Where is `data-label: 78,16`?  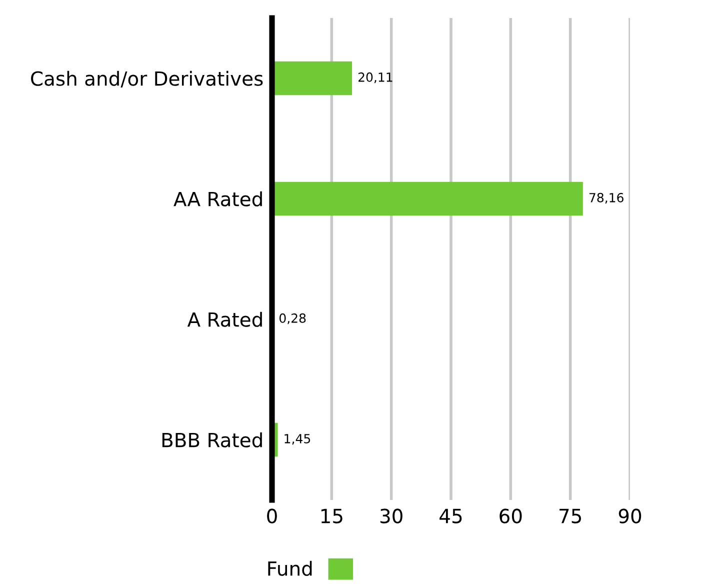
data-label: 78,16 is located at coordinates (606, 198).